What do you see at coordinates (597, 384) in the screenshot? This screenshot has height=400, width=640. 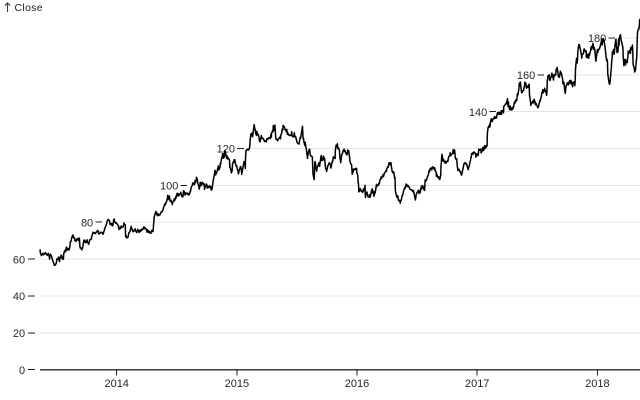 I see `svg-text: 2018` at bounding box center [597, 384].